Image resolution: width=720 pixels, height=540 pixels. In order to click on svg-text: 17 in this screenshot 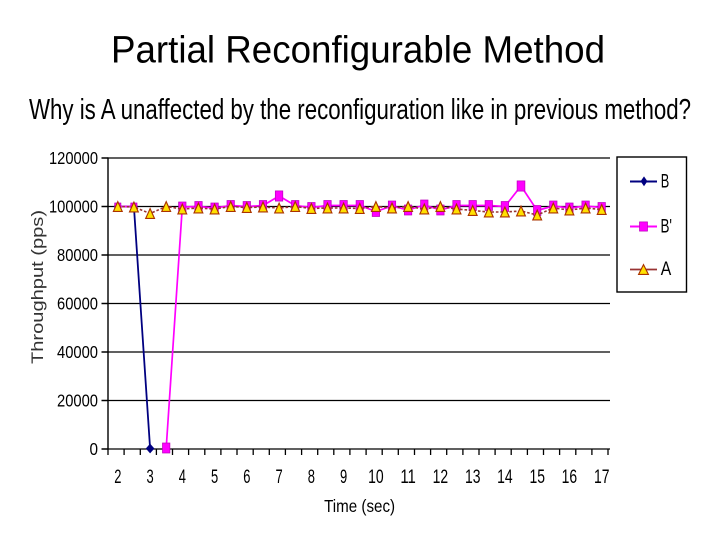, I will do `click(602, 477)`.